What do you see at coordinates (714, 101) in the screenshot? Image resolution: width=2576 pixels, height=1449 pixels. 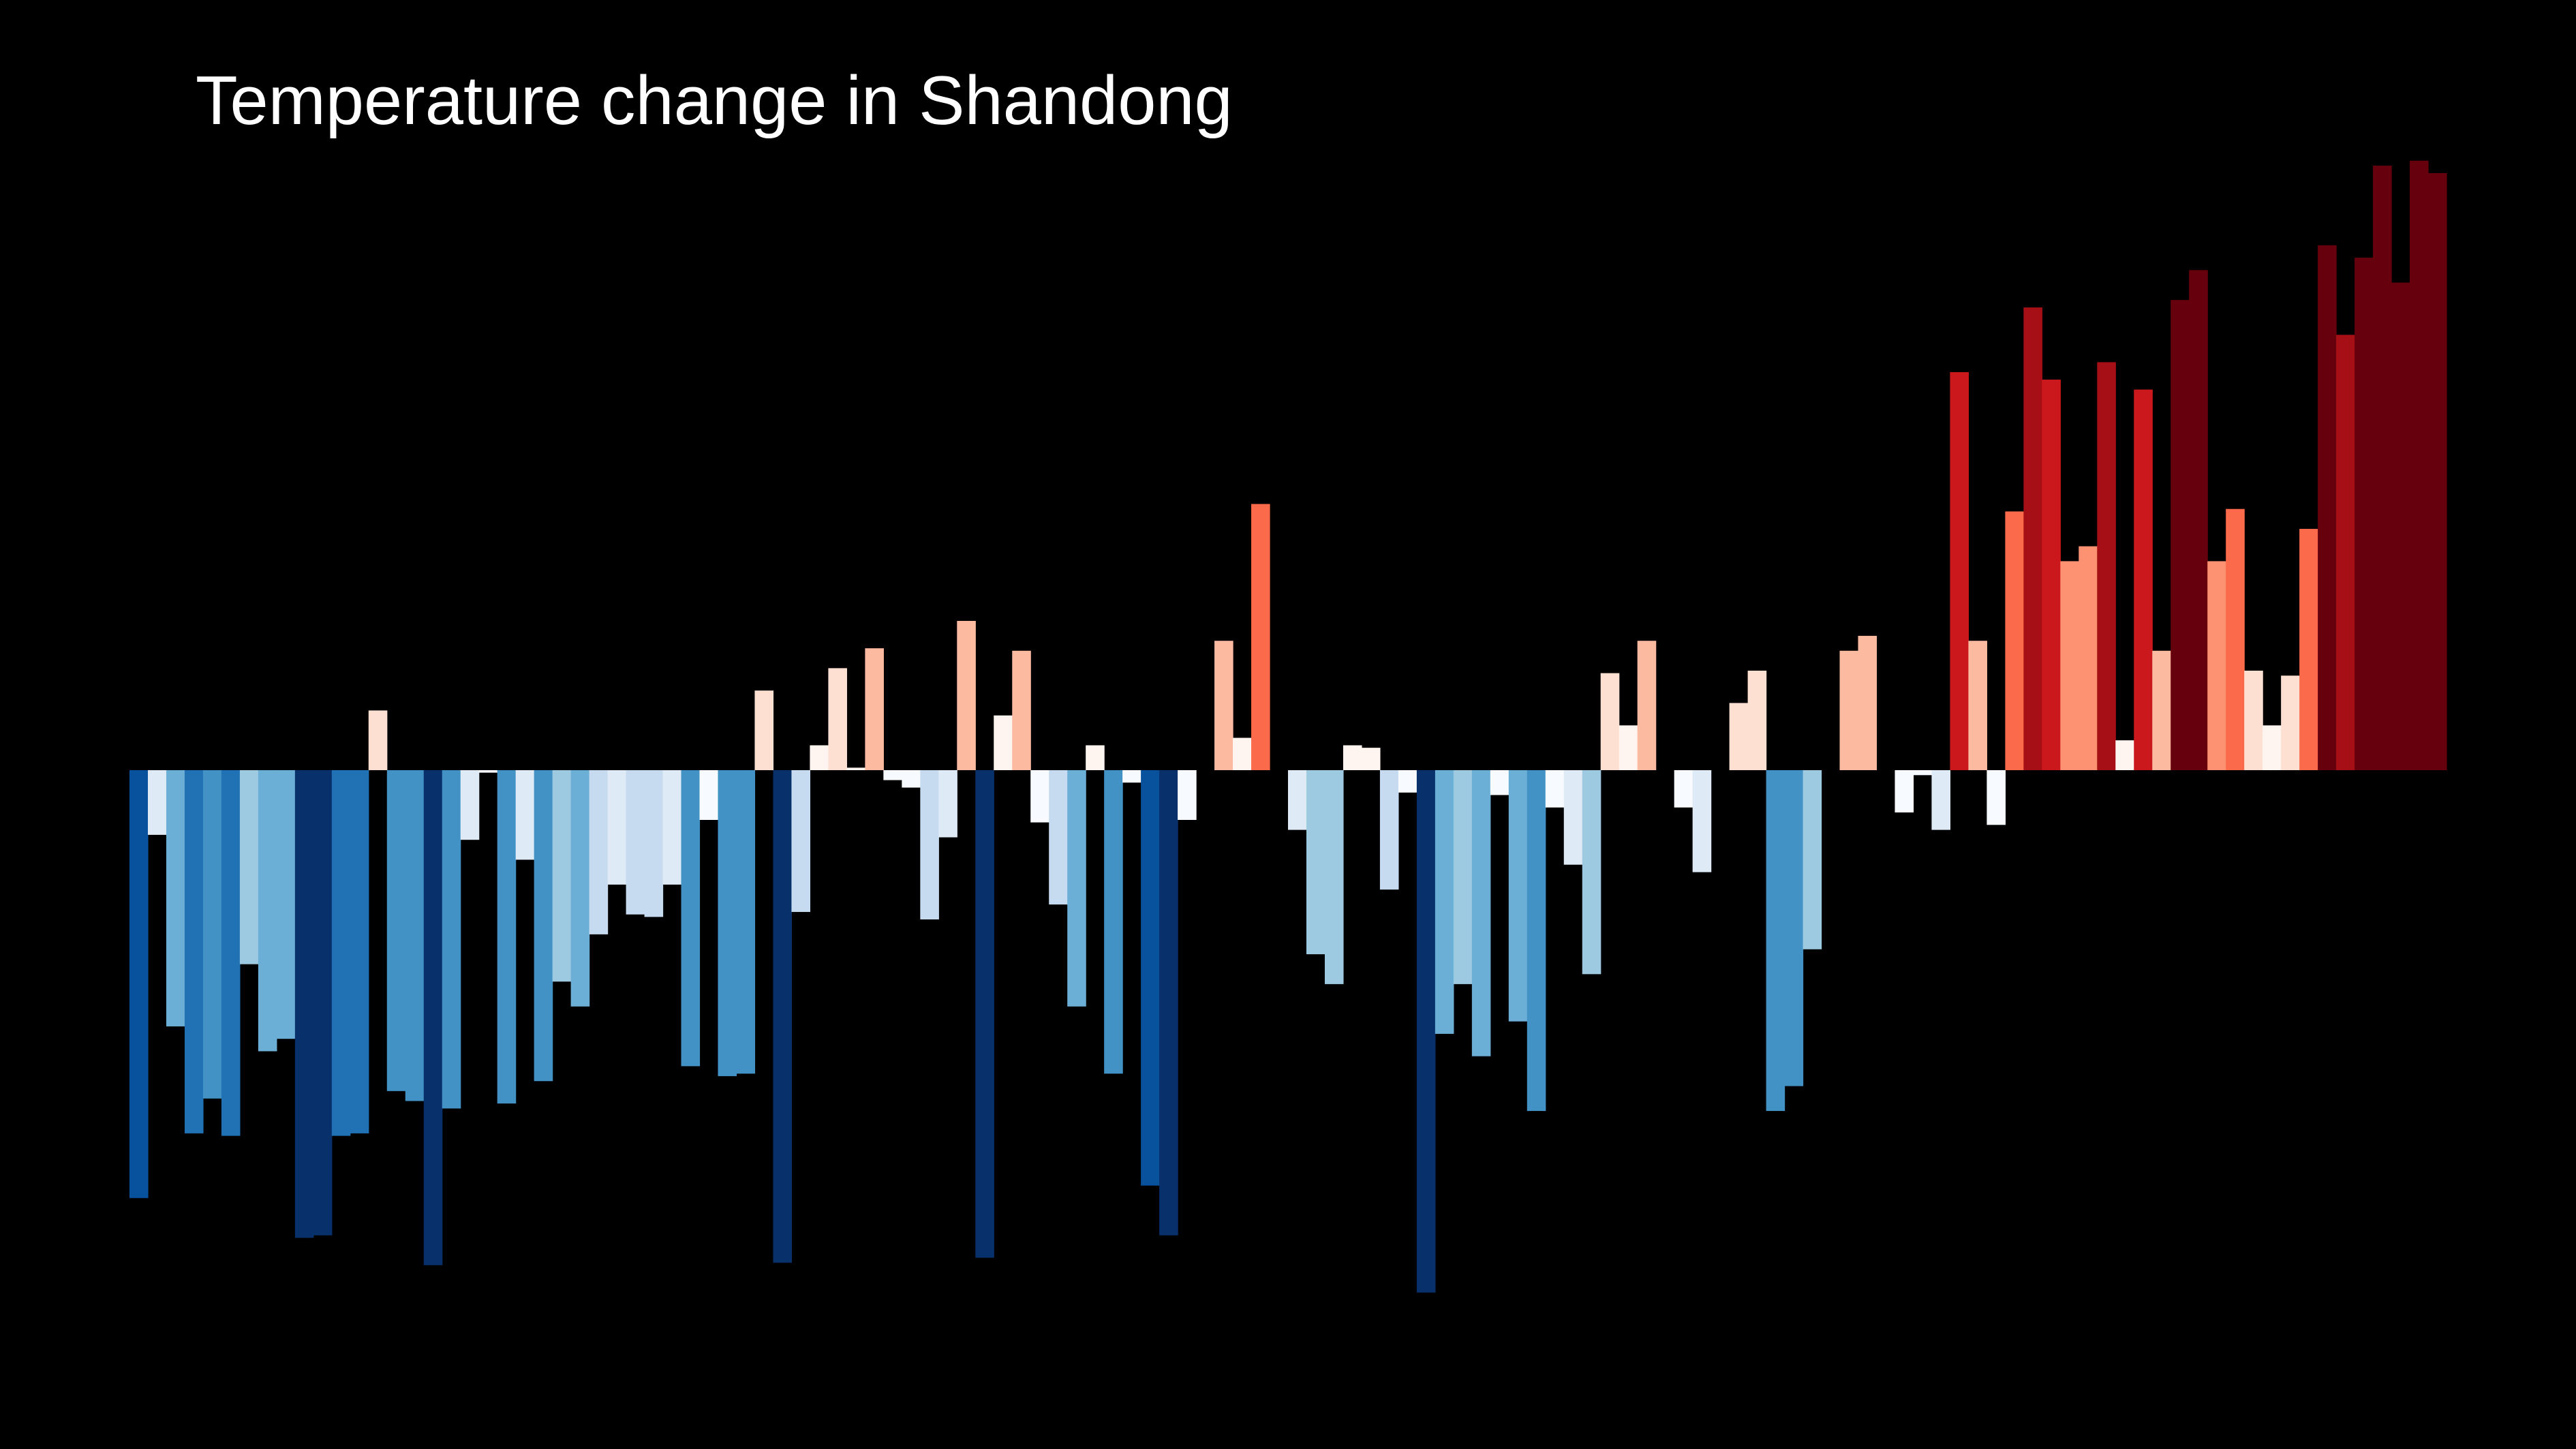 I see `chart-title: Temperature change in Shandong` at bounding box center [714, 101].